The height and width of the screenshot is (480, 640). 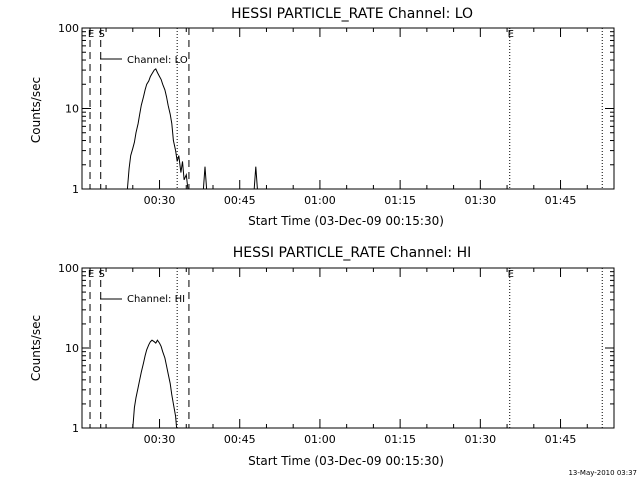 What do you see at coordinates (352, 14) in the screenshot?
I see `chart-title: HESSI PARTICLE_RATE Channel: LO` at bounding box center [352, 14].